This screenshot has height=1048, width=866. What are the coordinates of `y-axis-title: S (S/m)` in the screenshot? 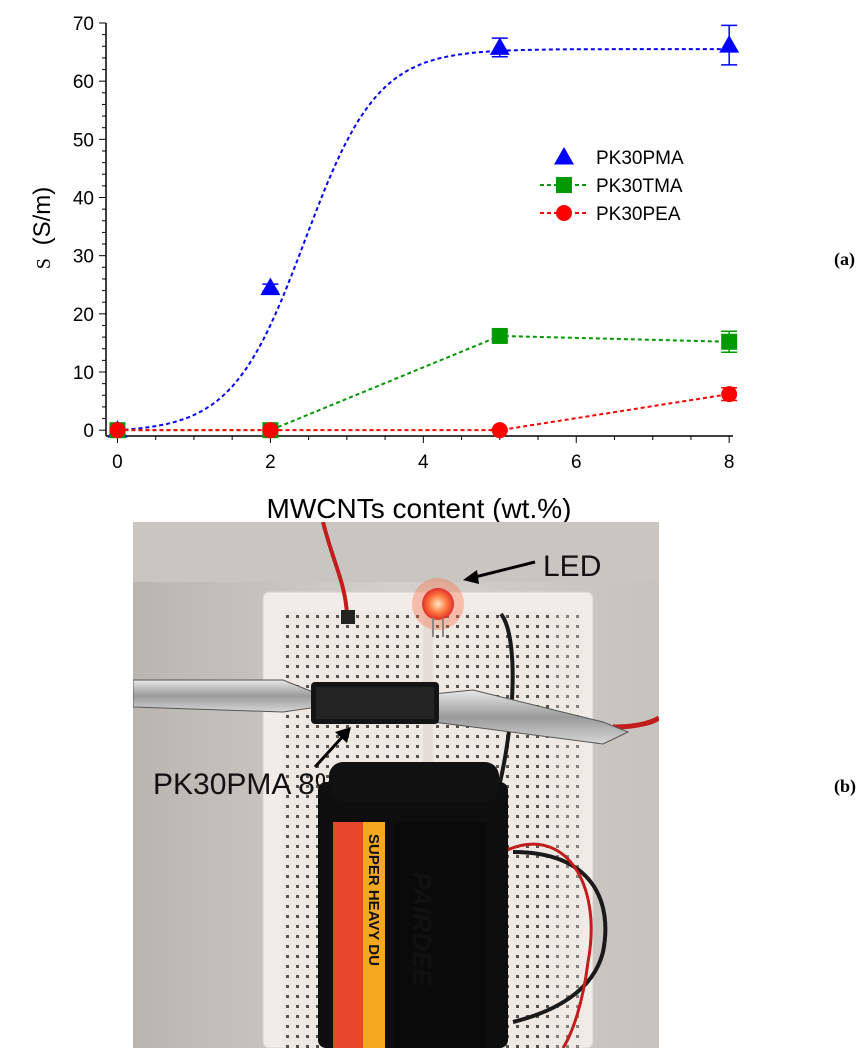 It's located at (42, 228).